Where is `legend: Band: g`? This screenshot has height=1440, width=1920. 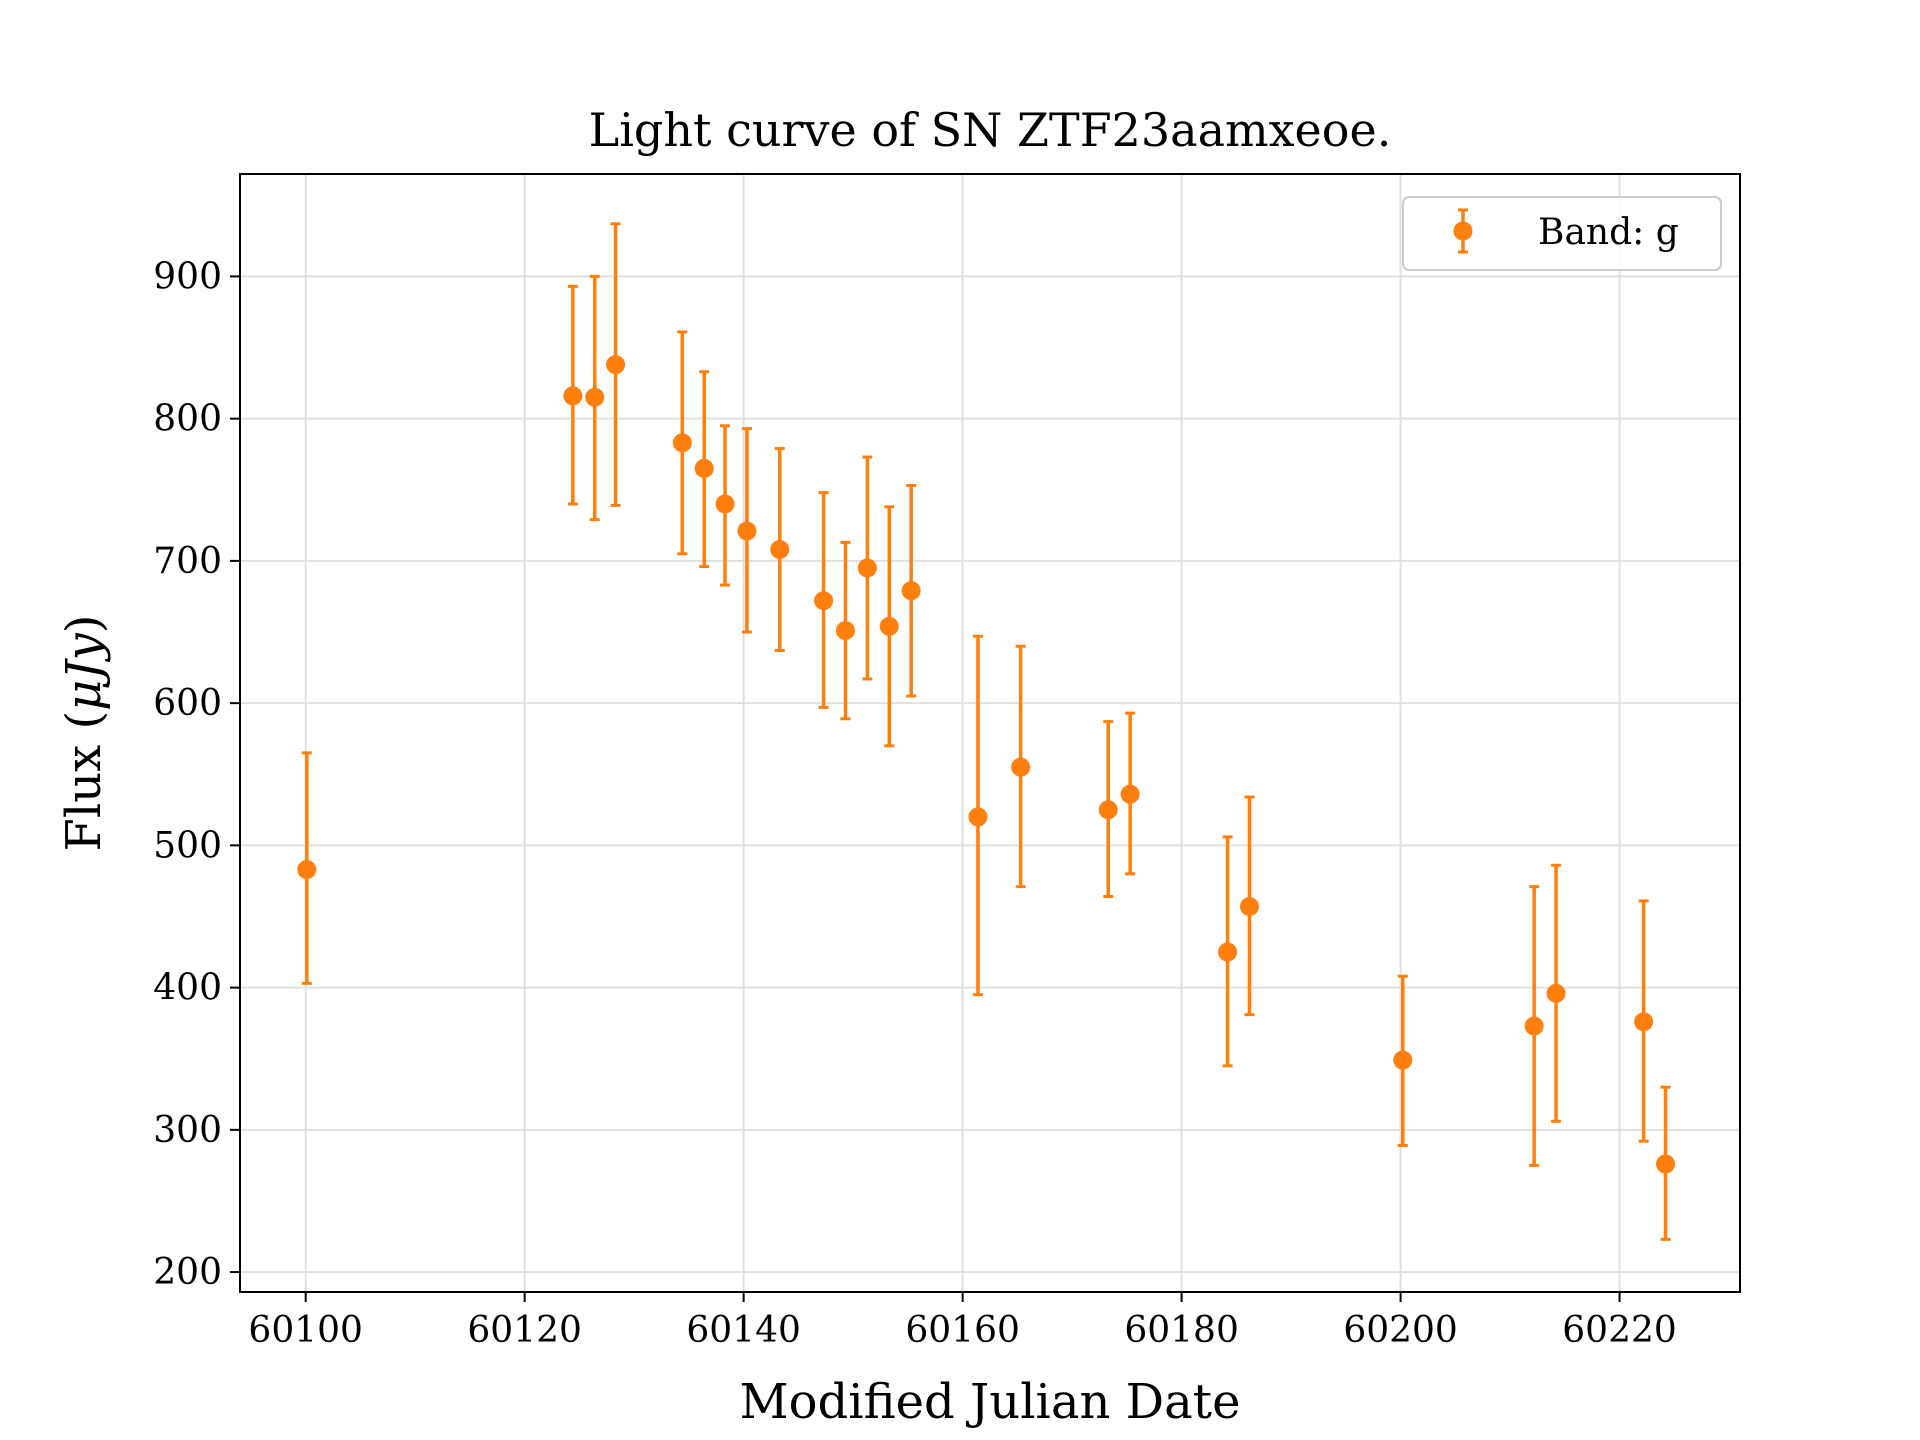 legend: Band: g is located at coordinates (1562, 233).